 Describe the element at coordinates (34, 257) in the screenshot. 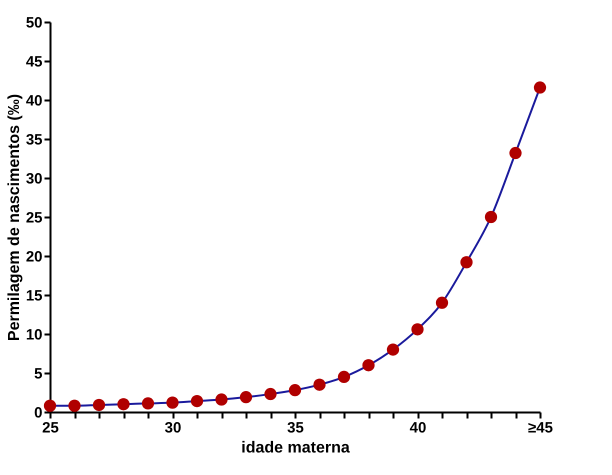

I see `y-tick-label: 20` at that location.